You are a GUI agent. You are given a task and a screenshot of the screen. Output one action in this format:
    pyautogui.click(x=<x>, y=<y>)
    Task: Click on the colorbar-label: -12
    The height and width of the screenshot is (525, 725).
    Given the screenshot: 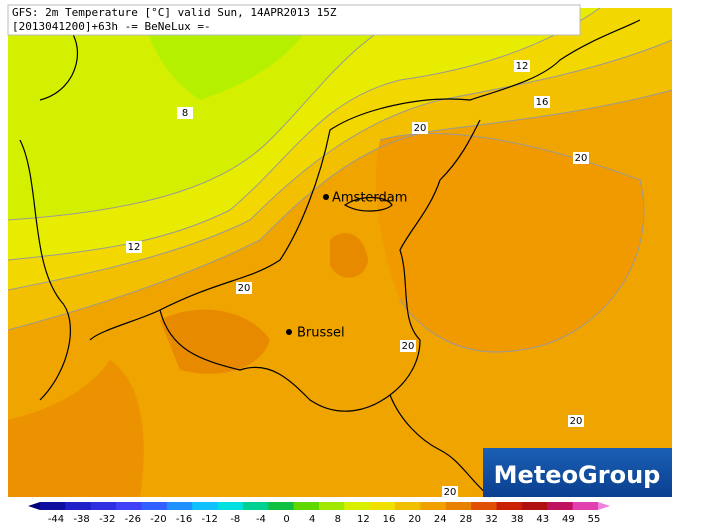 What is the action you would take?
    pyautogui.click(x=210, y=519)
    